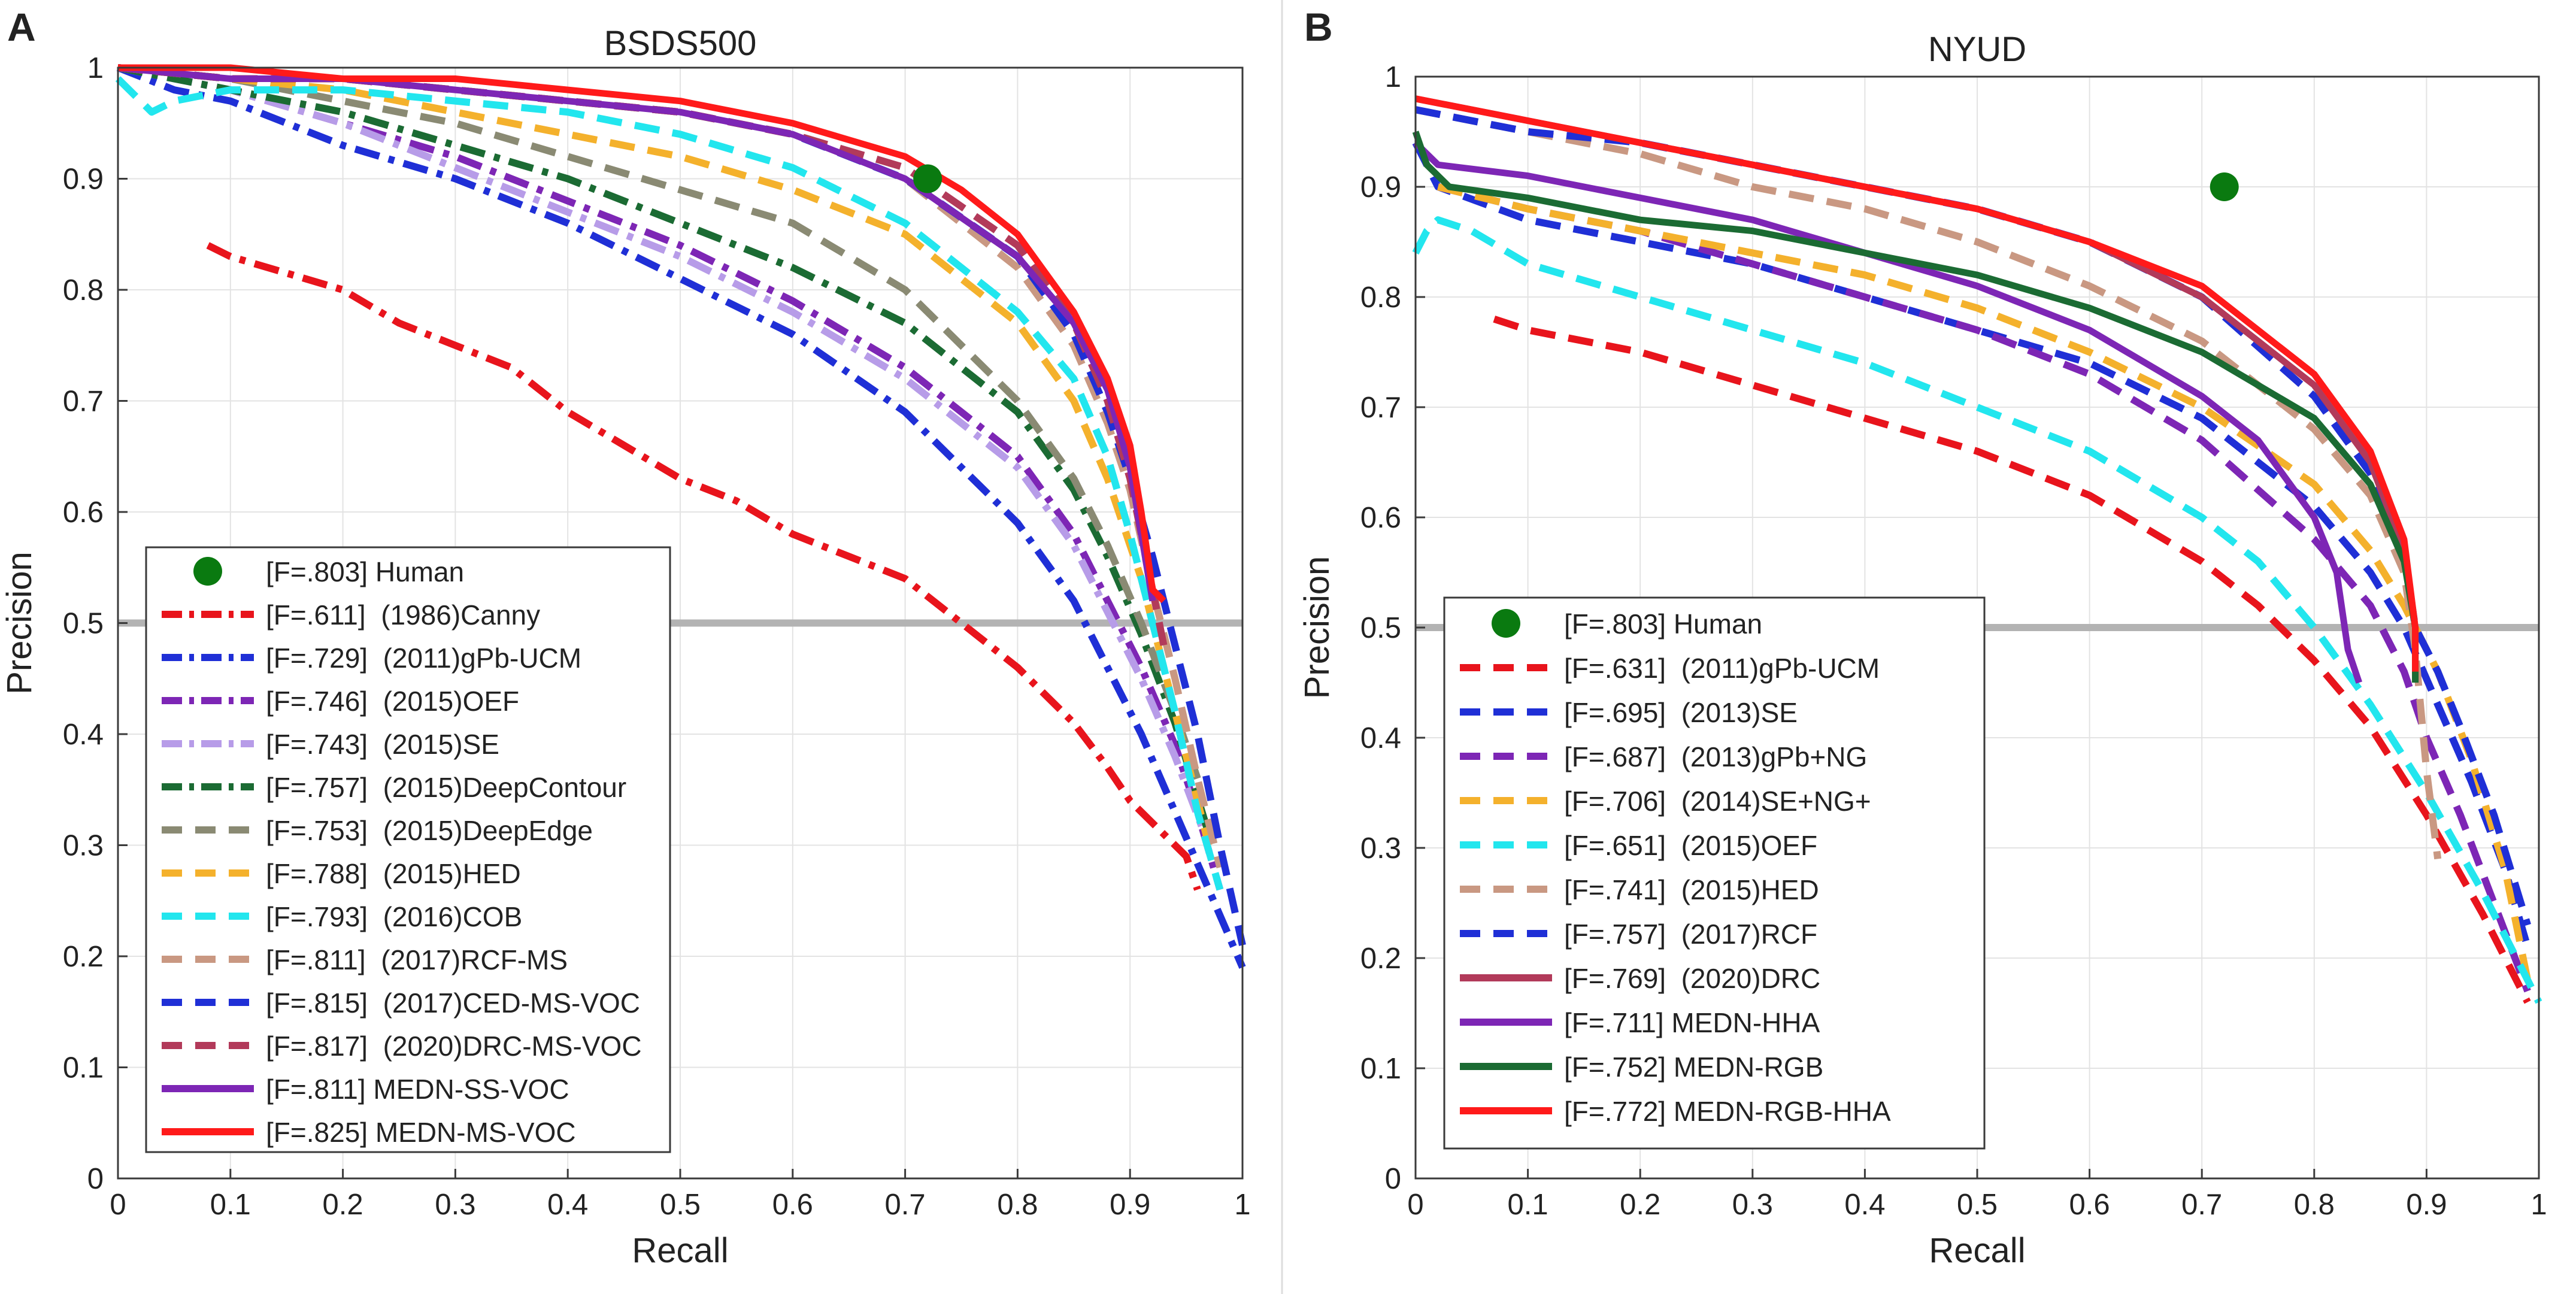 The height and width of the screenshot is (1294, 2576). Describe the element at coordinates (1692, 1022) in the screenshot. I see `legend-label: [F=.711] MEDN-HHA` at that location.